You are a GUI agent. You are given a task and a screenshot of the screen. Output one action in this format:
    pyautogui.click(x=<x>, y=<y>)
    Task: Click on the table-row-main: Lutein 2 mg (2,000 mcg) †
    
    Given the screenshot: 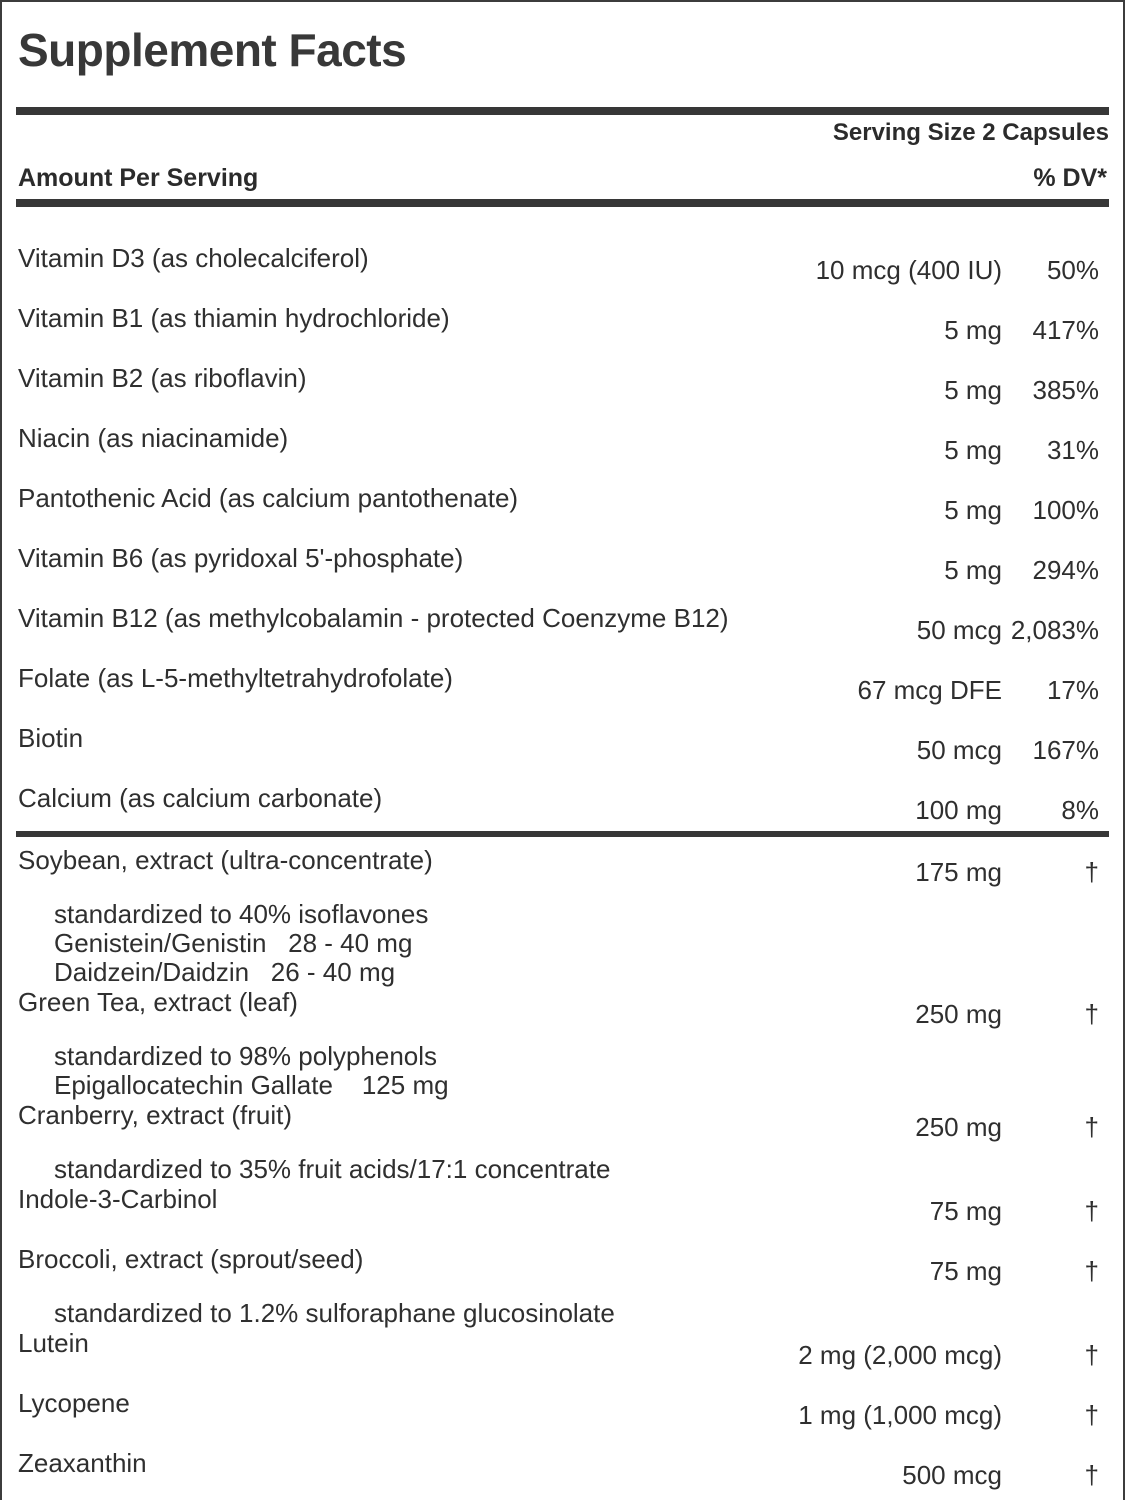 What is the action you would take?
    pyautogui.click(x=562, y=1349)
    